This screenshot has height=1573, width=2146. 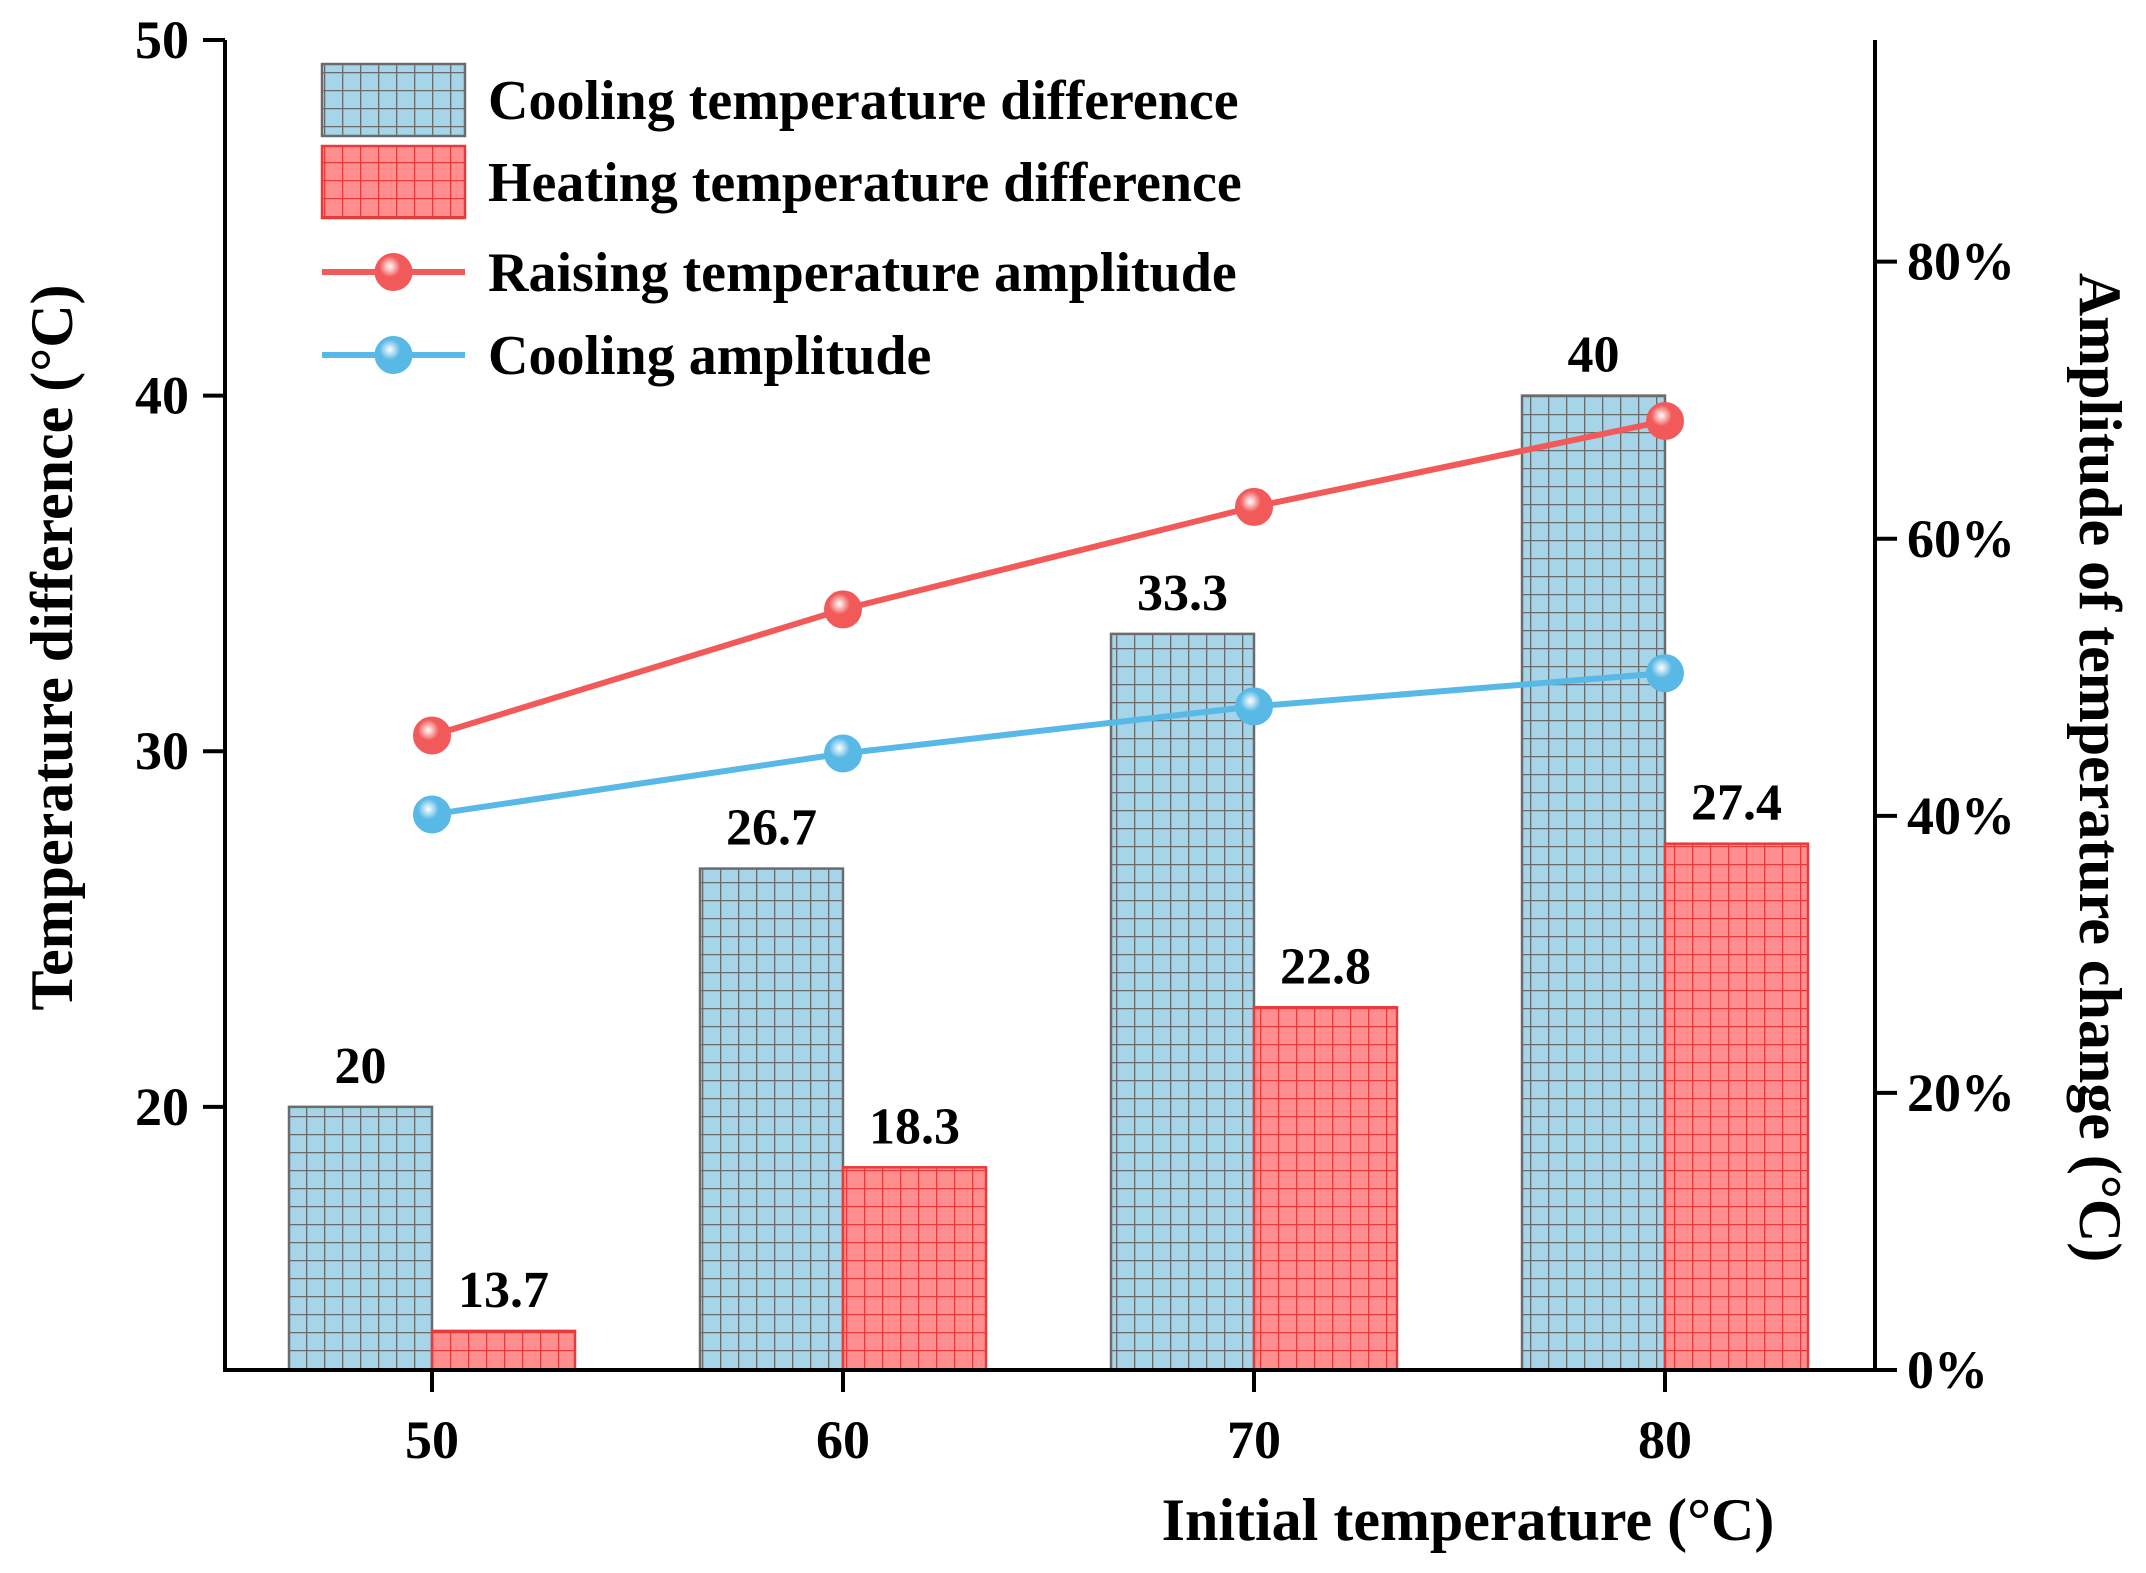 What do you see at coordinates (1961, 816) in the screenshot?
I see `right-tick-label-40: 40%` at bounding box center [1961, 816].